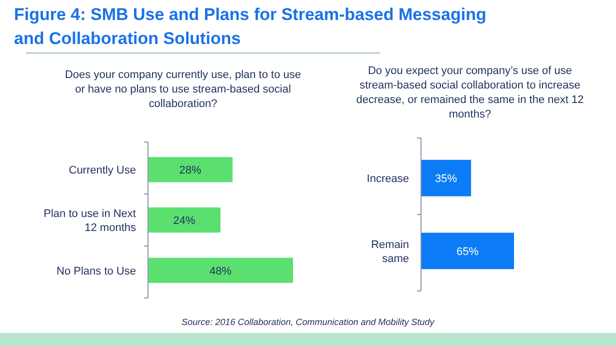 Image resolution: width=616 pixels, height=346 pixels. Describe the element at coordinates (184, 221) in the screenshot. I see `data-label: 24%` at that location.